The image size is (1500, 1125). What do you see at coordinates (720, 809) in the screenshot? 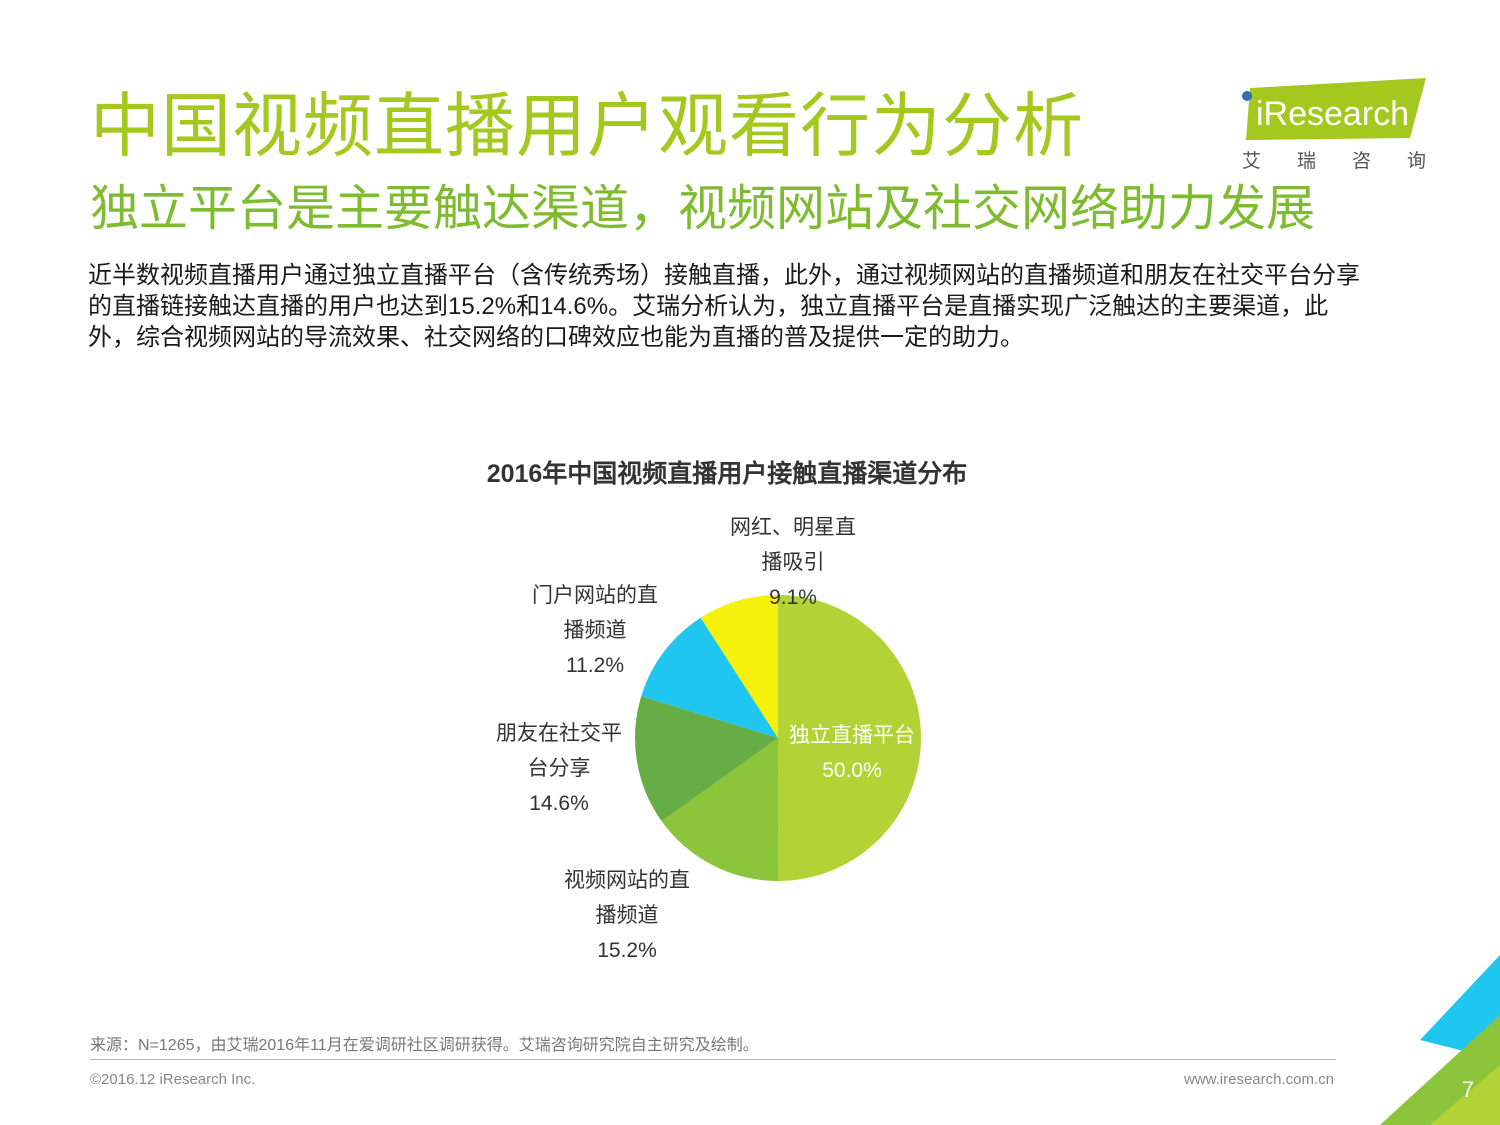
I see `slice-video-site` at bounding box center [720, 809].